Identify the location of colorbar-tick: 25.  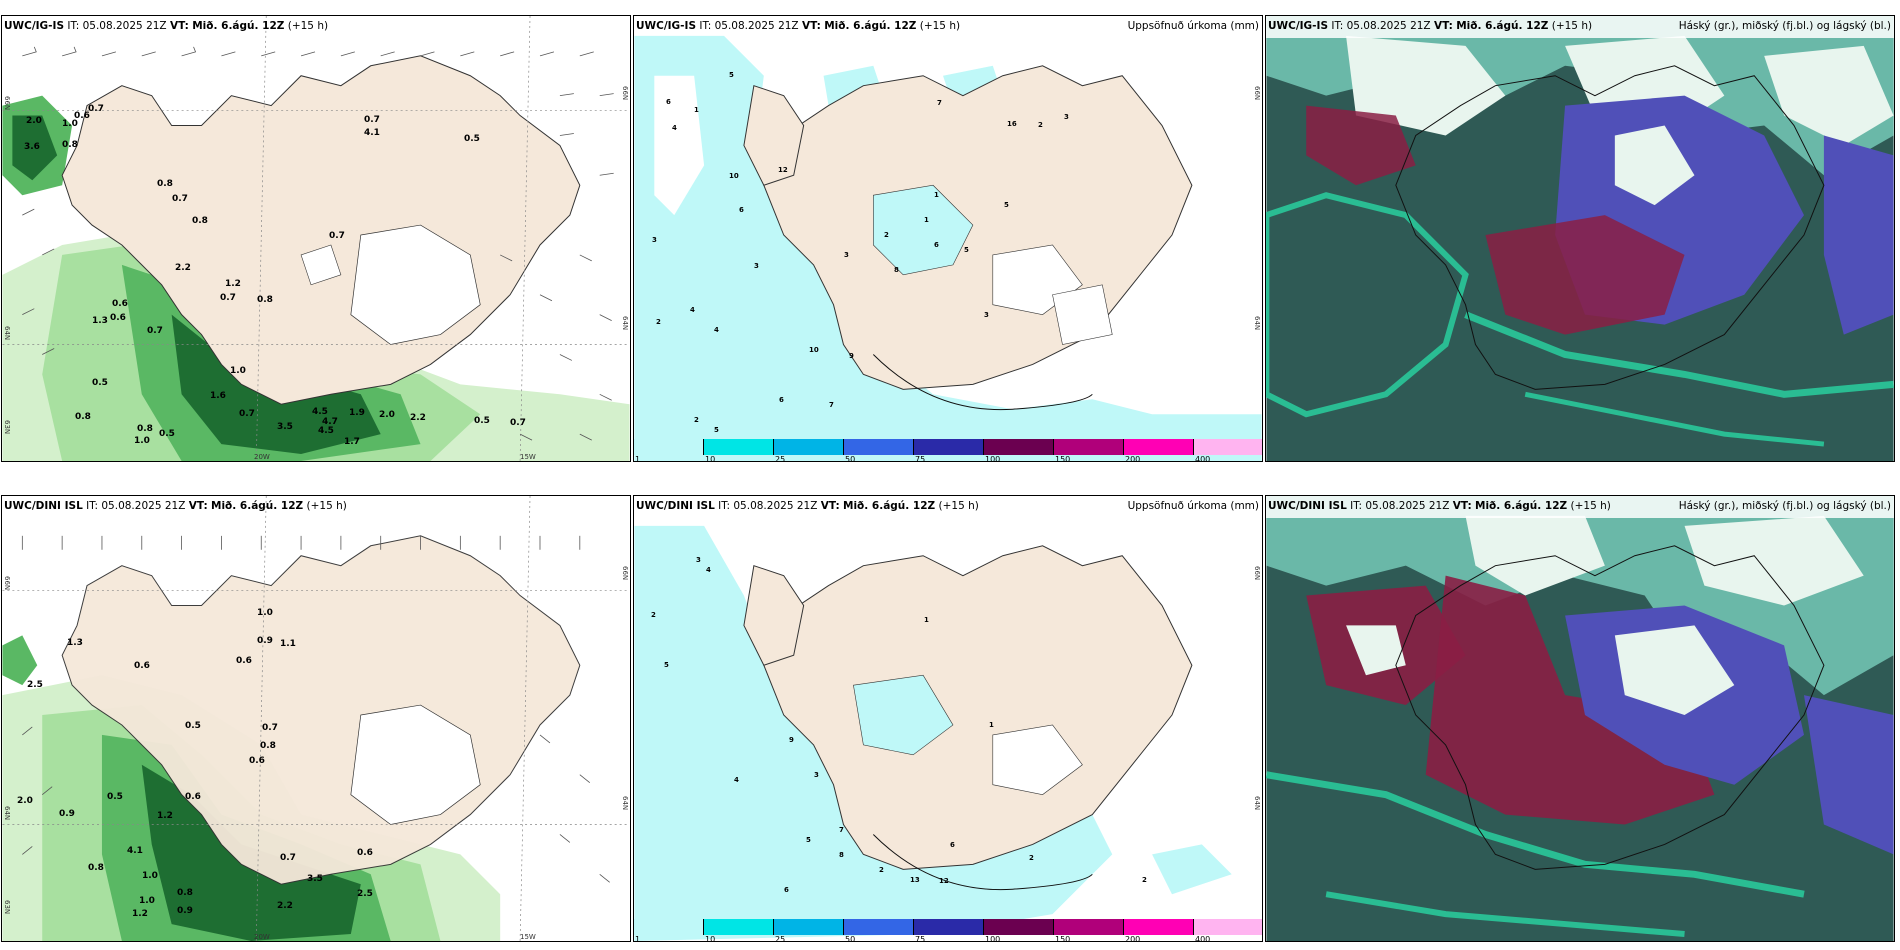
(780, 458).